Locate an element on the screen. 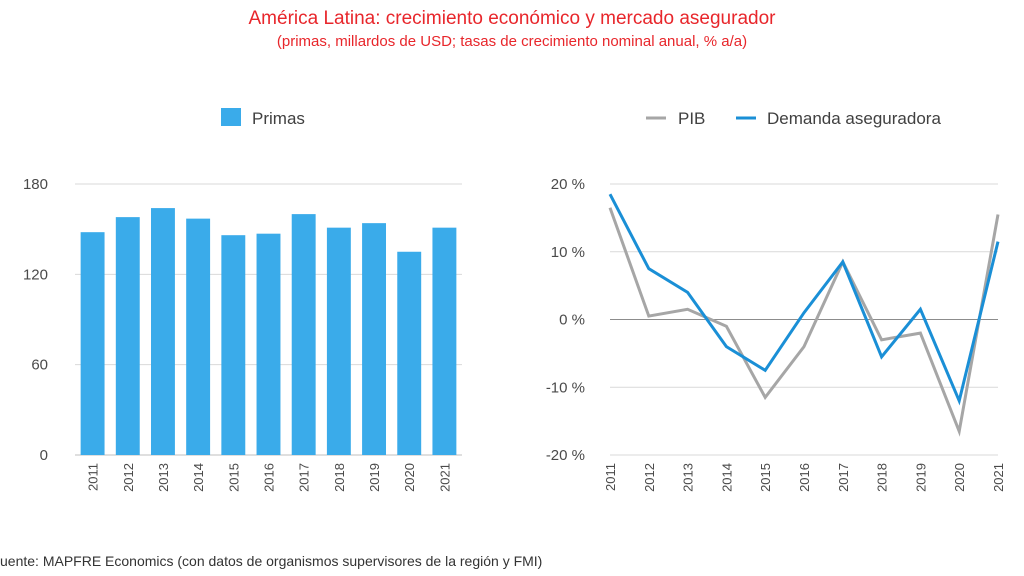 The image size is (1024, 576). right-x-tick-label: 2018 is located at coordinates (882, 477).